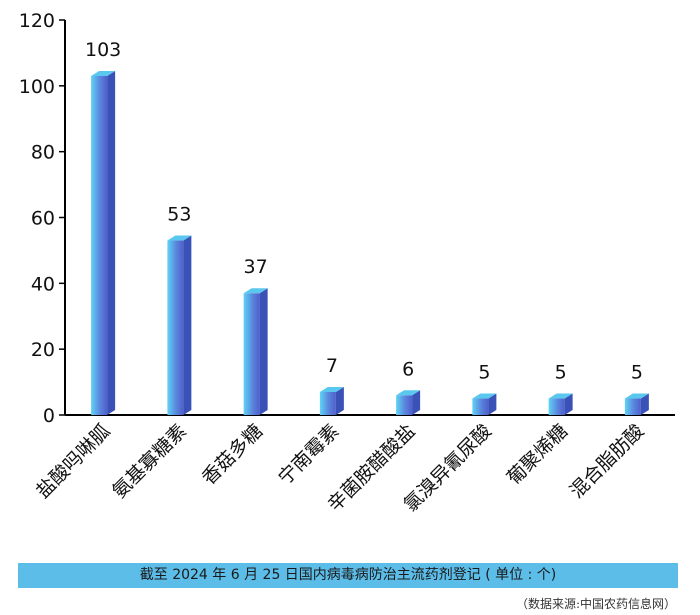  Describe the element at coordinates (43, 284) in the screenshot. I see `y-tick-label: 40` at that location.